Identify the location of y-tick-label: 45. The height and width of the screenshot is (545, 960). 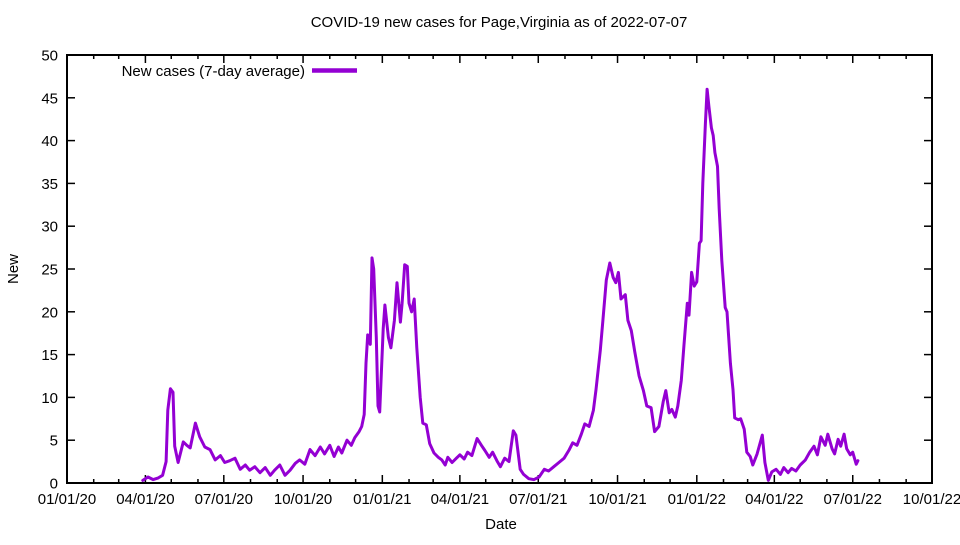
(49, 98).